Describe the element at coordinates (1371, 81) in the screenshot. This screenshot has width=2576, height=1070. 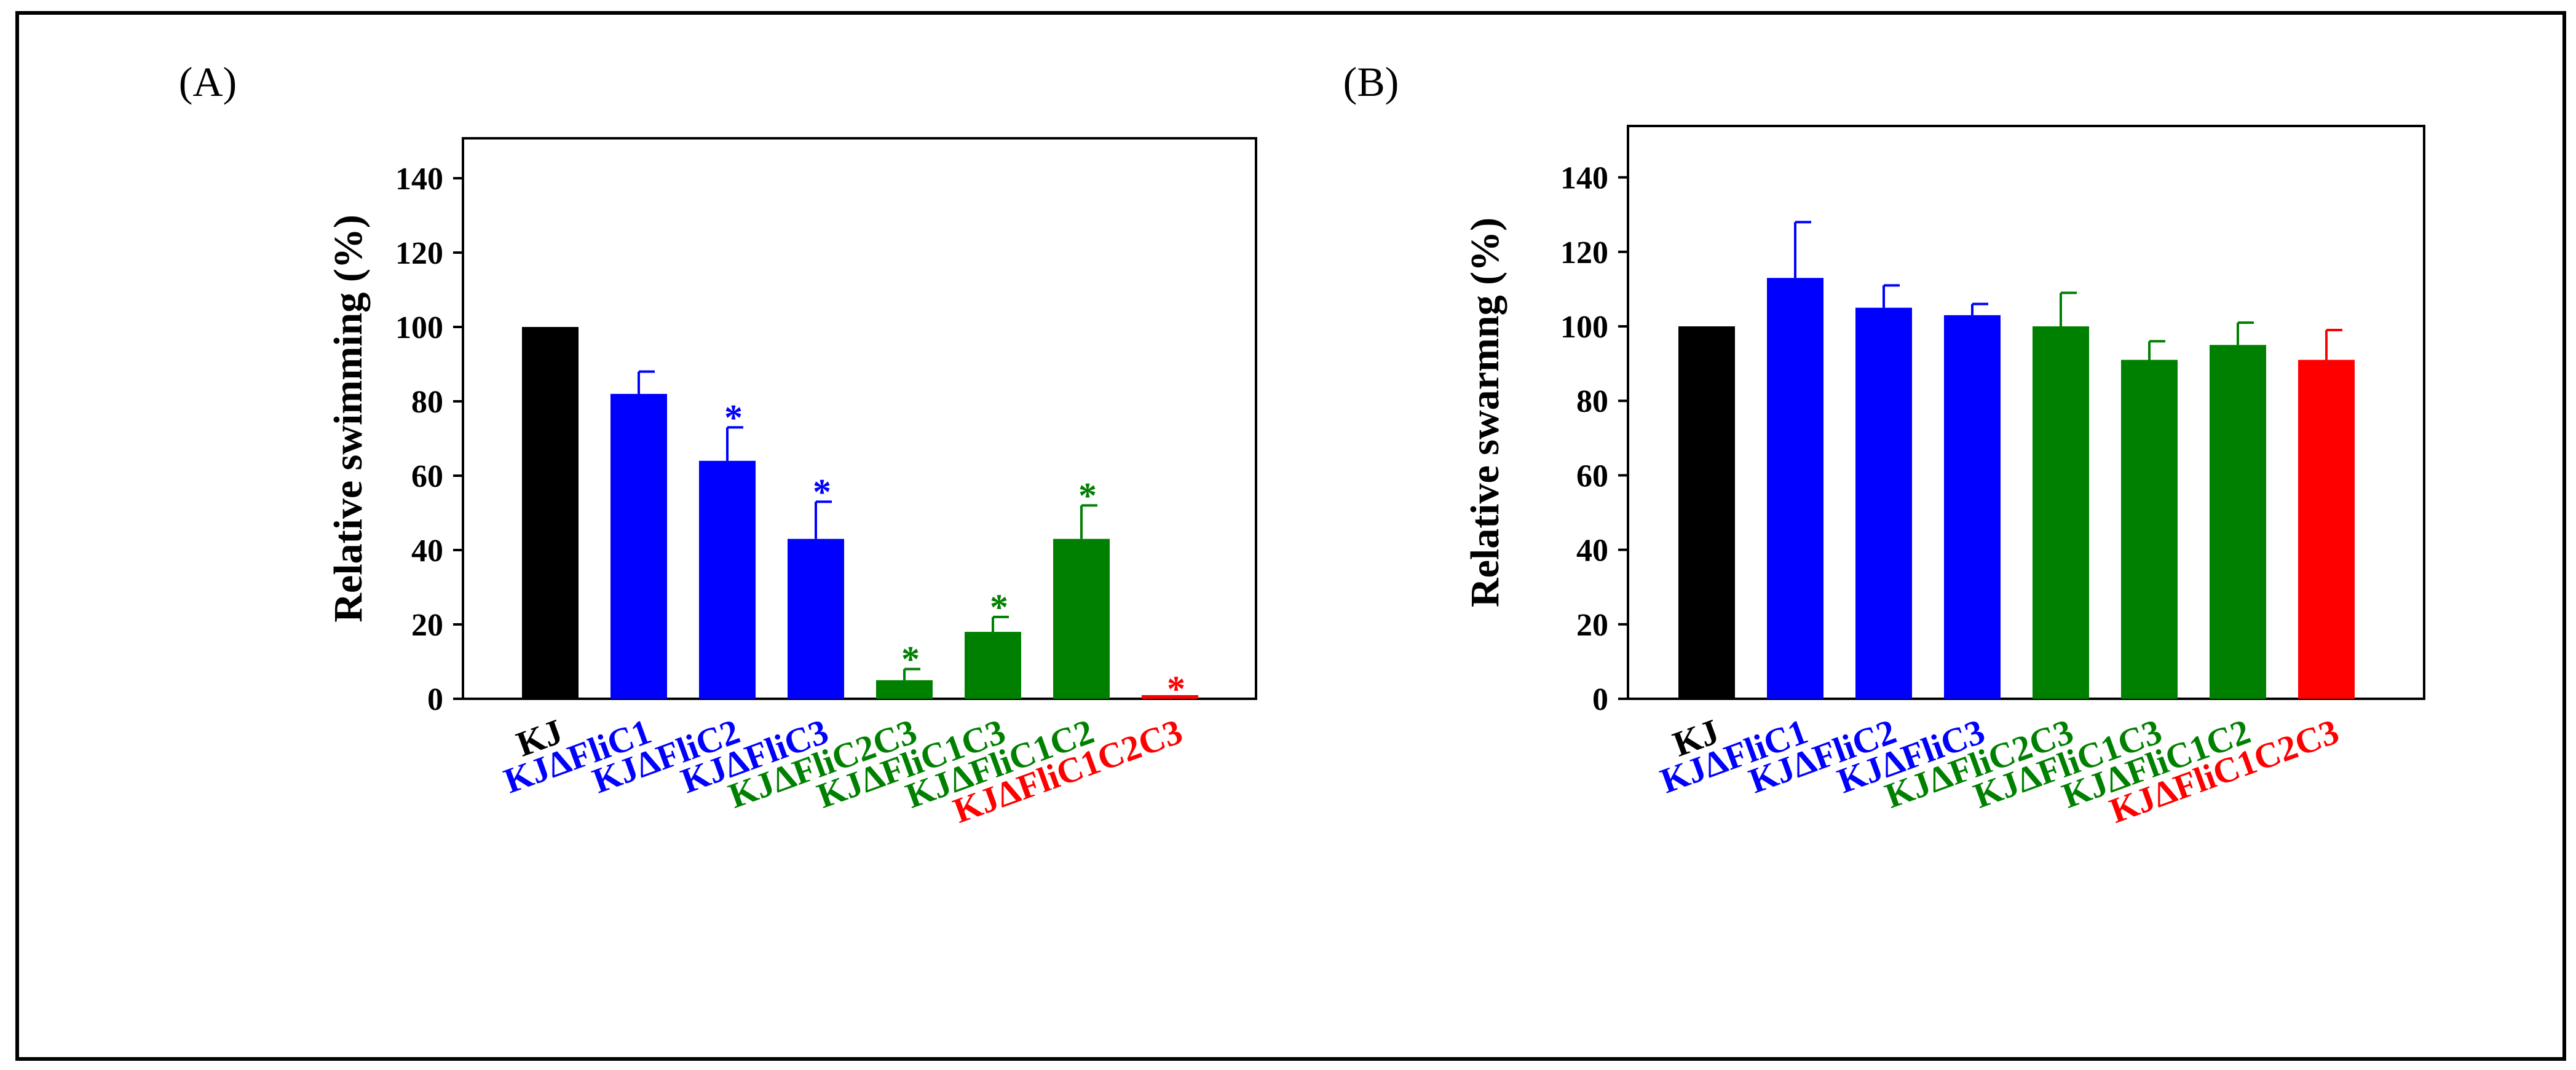
I see `panel-b-label: (B)` at that location.